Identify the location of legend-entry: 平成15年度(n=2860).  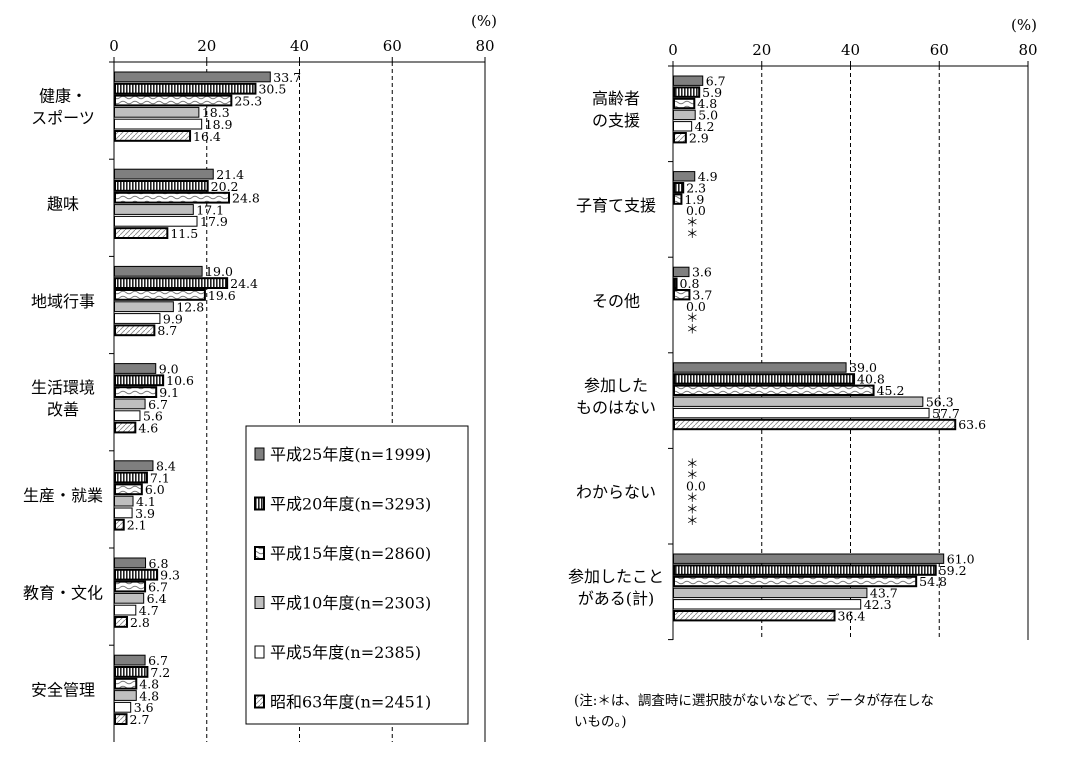
(350, 553).